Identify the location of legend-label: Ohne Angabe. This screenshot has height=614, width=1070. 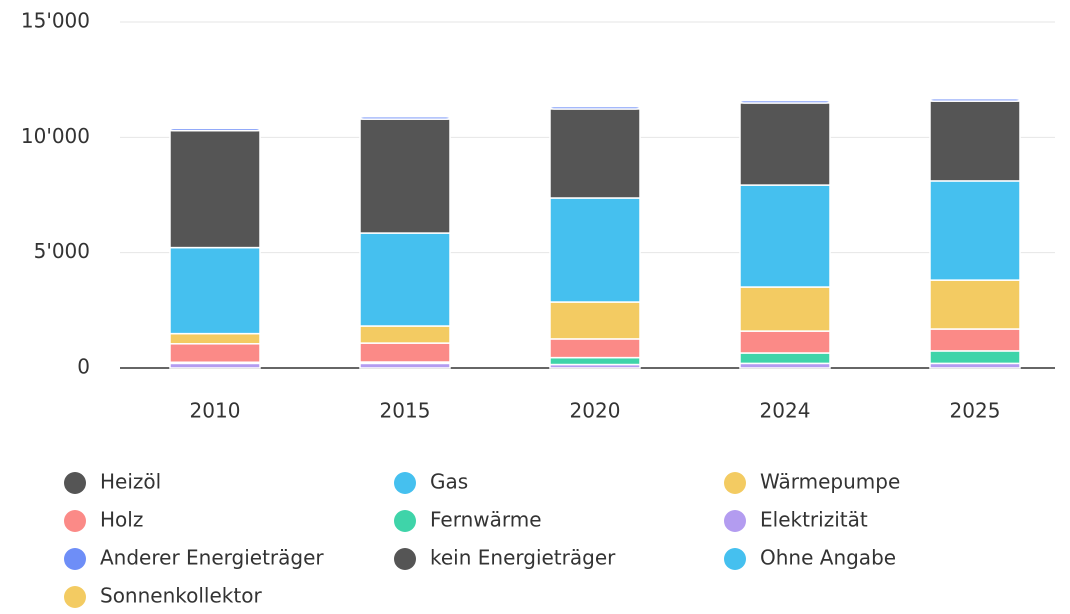
(828, 558).